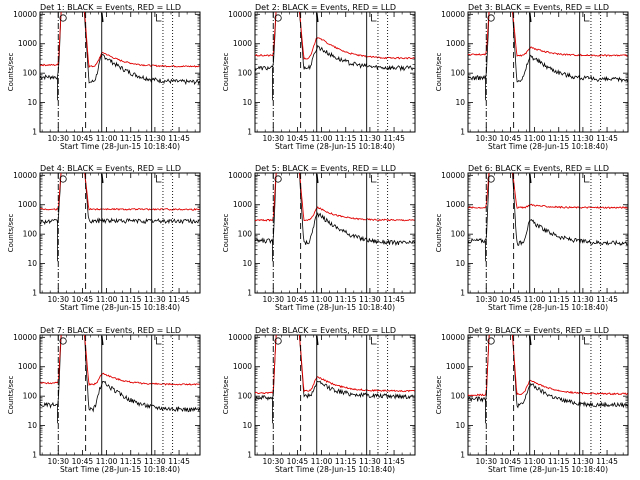  Describe the element at coordinates (110, 168) in the screenshot. I see `chart-title: Det 4: BLACK = Events, RED = LLD` at that location.